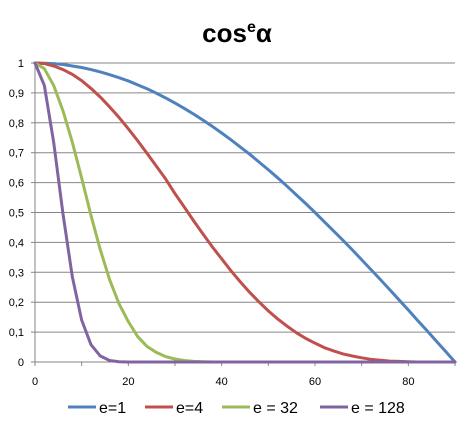 This screenshot has height=436, width=474. I want to click on x-tick-label: 0, so click(35, 382).